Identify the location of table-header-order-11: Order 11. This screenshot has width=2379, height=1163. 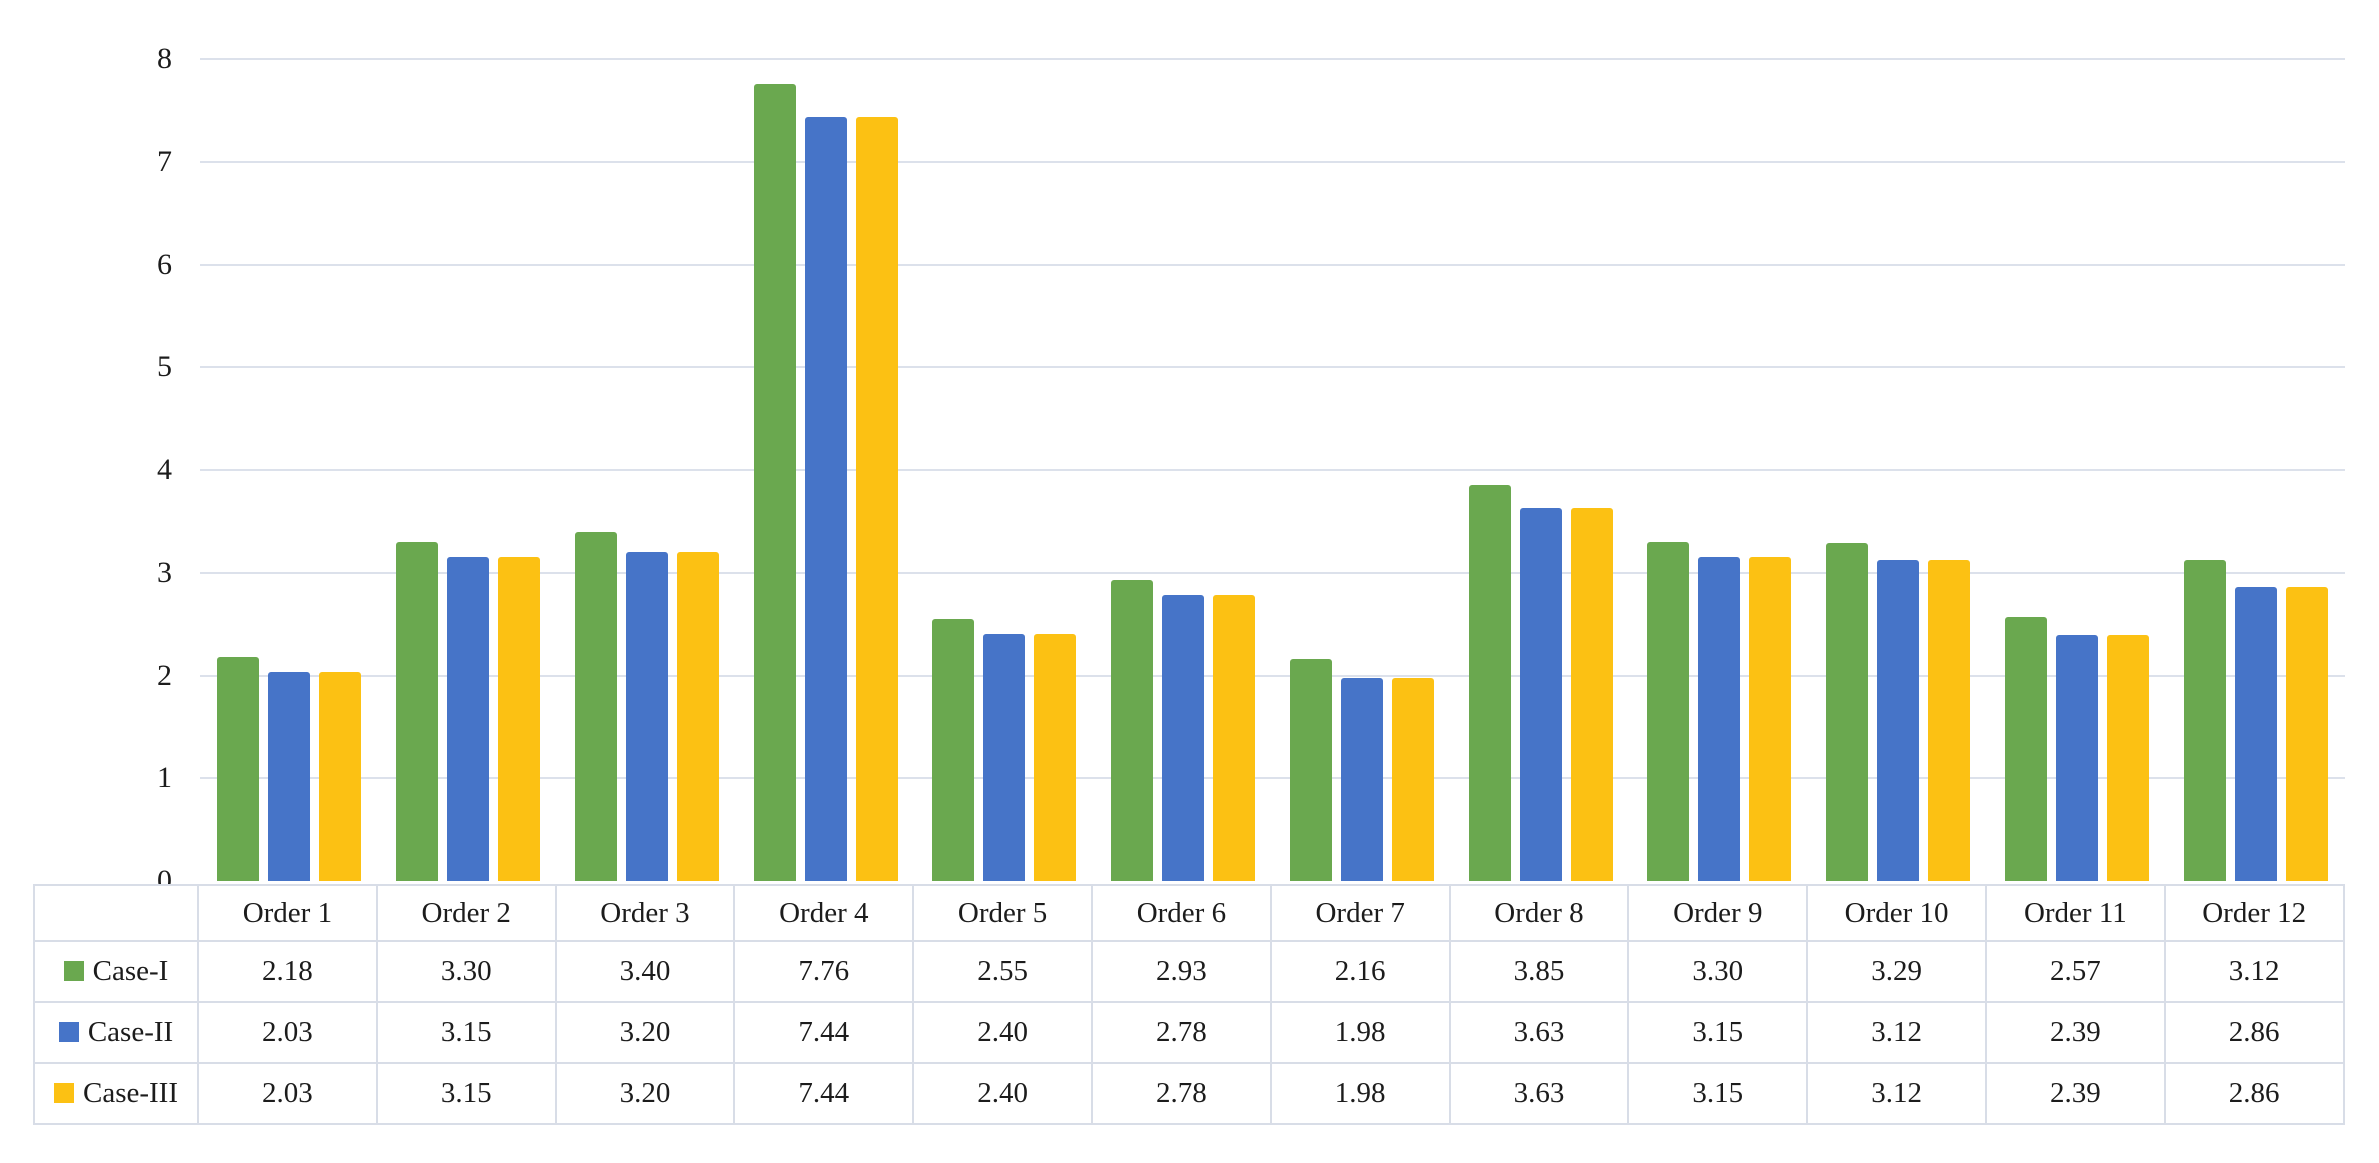
(2075, 913).